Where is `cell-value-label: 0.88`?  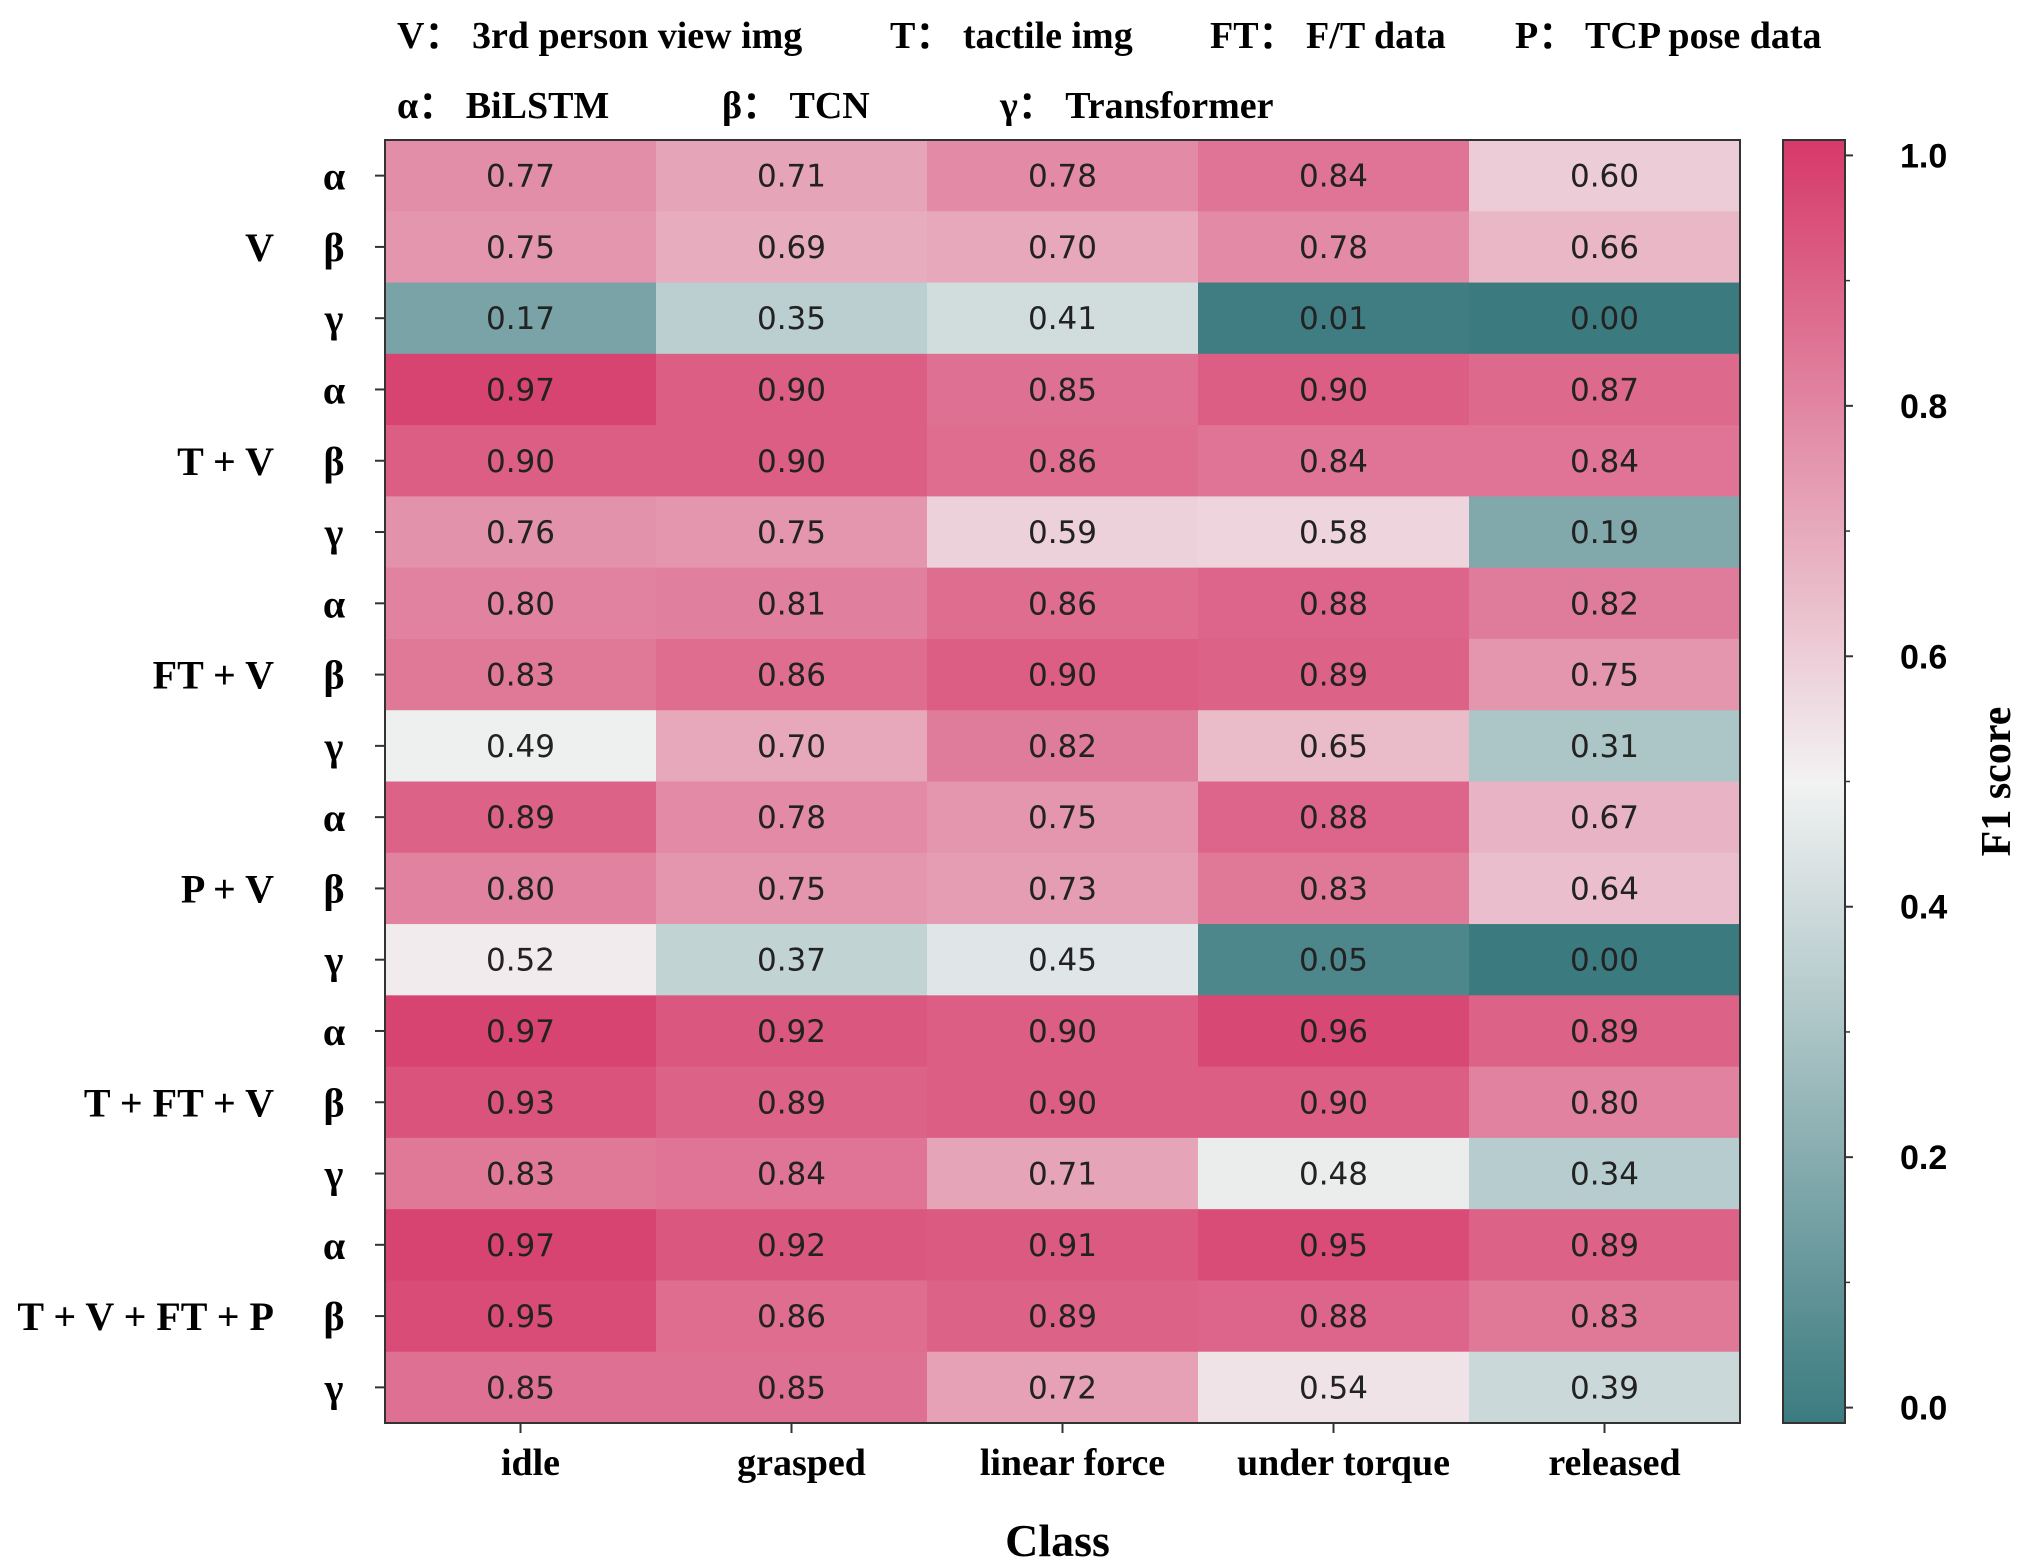
cell-value-label: 0.88 is located at coordinates (1333, 1317).